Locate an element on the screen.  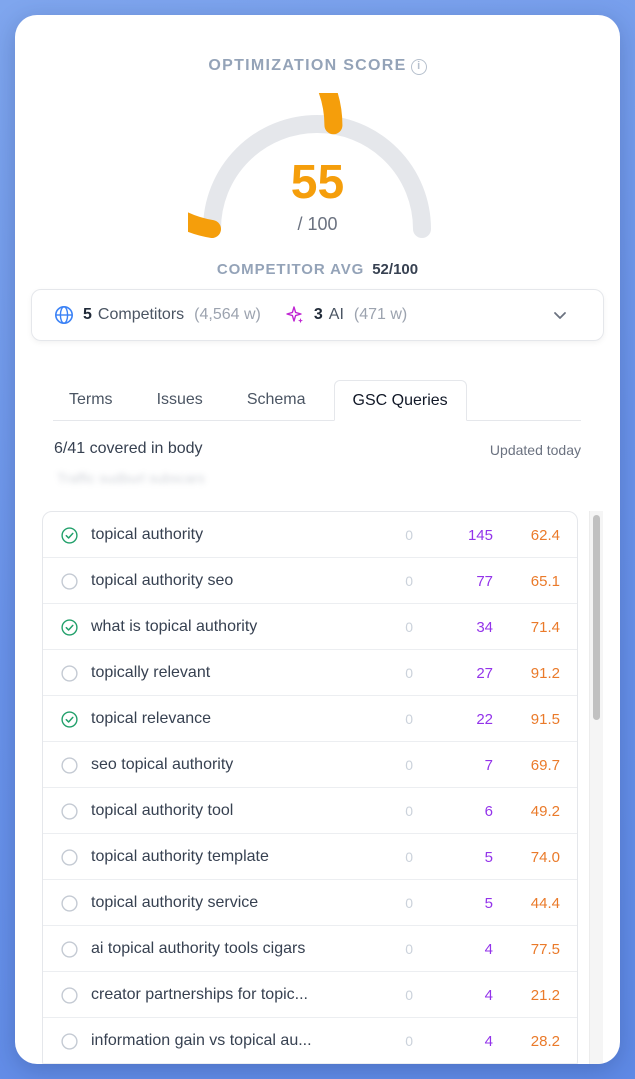
globe-icon is located at coordinates (64, 315).